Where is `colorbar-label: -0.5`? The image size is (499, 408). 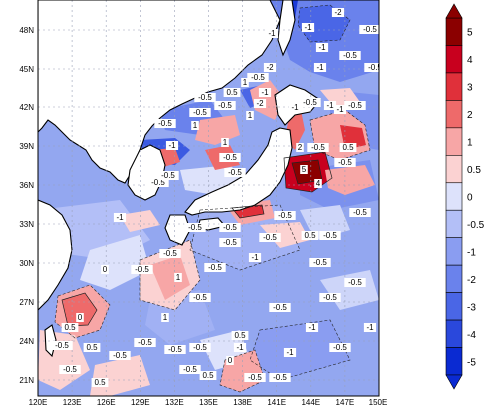
colorbar-label: -0.5 is located at coordinates (476, 225).